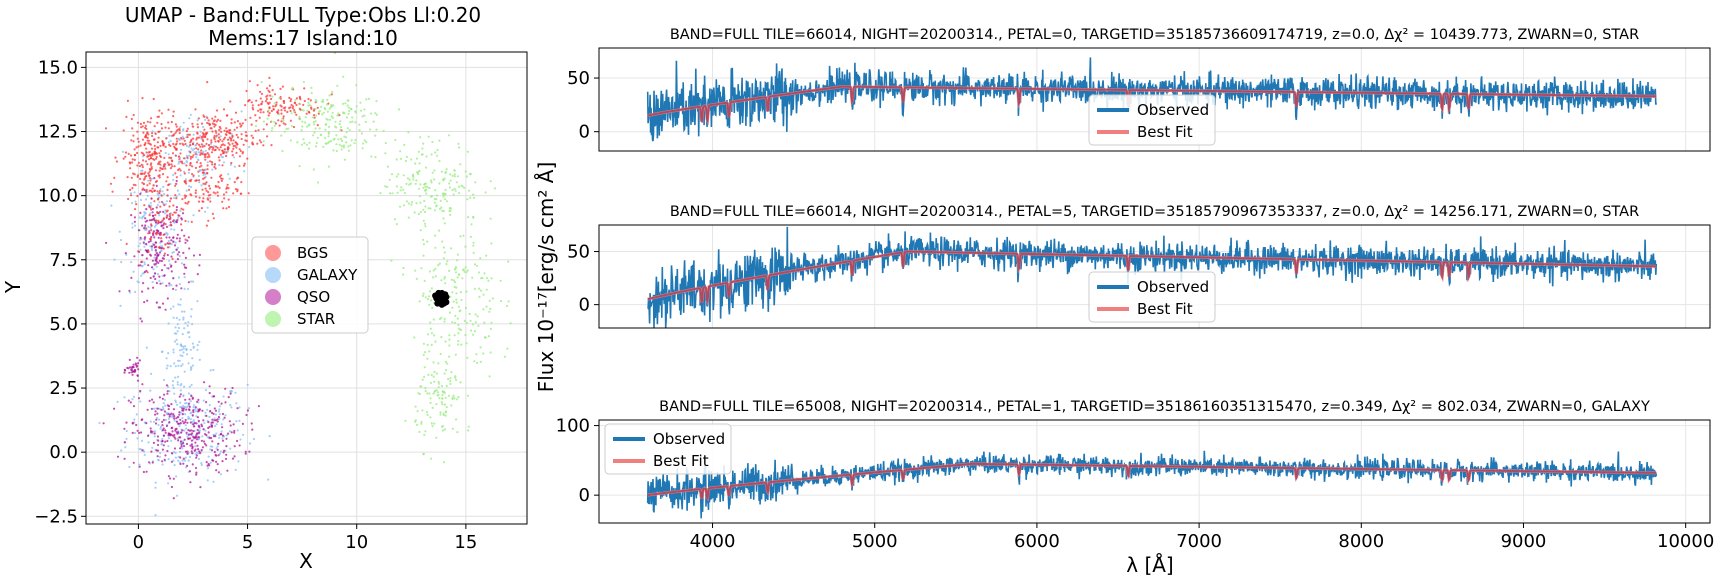 The width and height of the screenshot is (1720, 584). Describe the element at coordinates (223, 175) in the screenshot. I see `umap-series-bgs` at that location.